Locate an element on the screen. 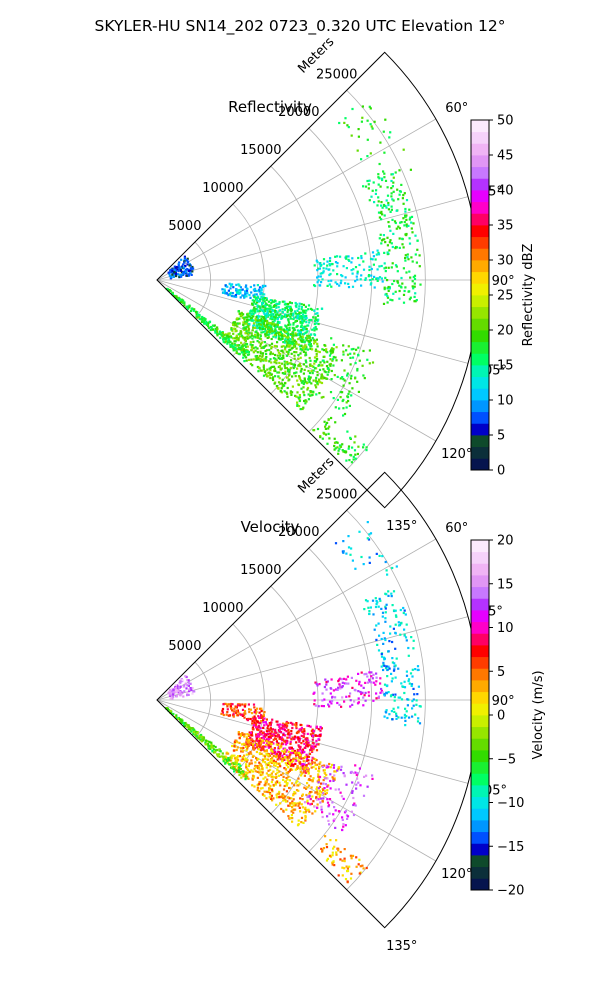 This screenshot has width=600, height=1000. colorbar-swatch is located at coordinates (480, 814).